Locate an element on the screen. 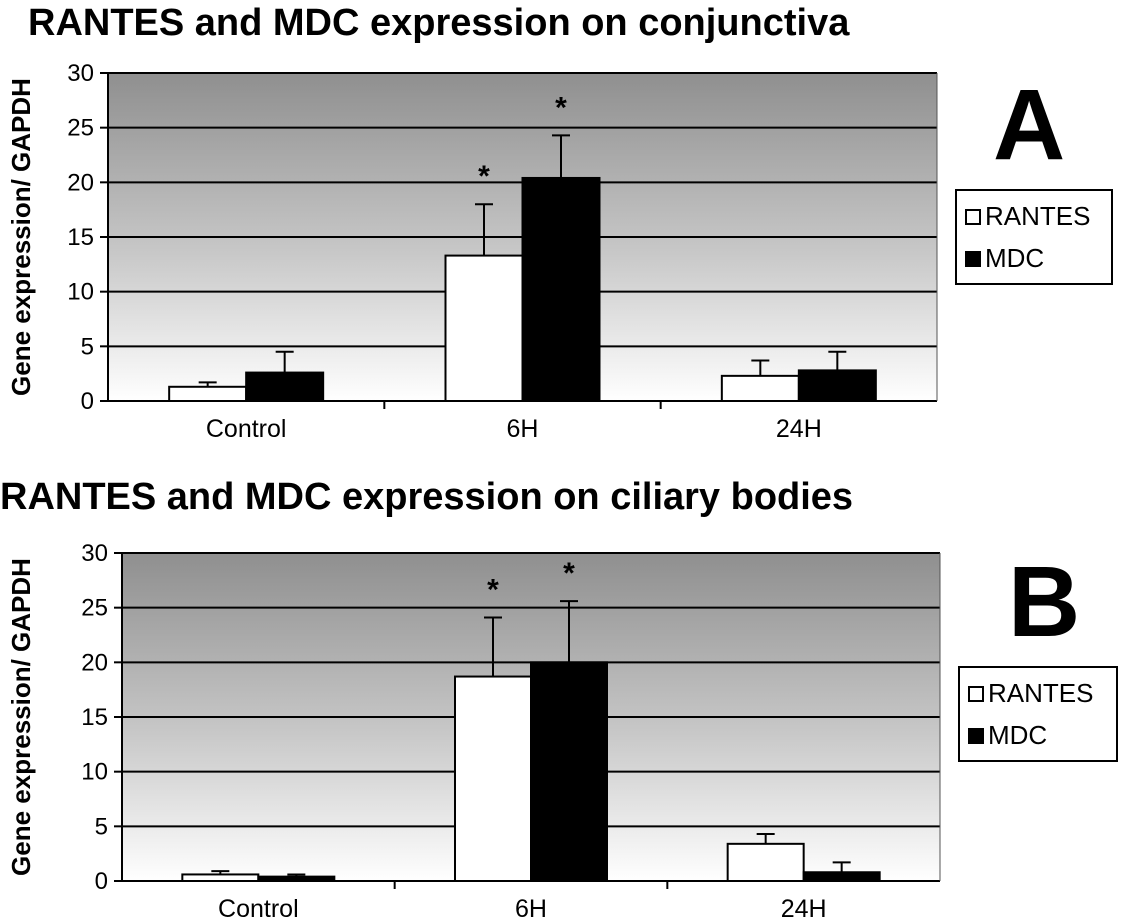 The image size is (1124, 918). legend-b: RANTES MDC is located at coordinates (1038, 714).